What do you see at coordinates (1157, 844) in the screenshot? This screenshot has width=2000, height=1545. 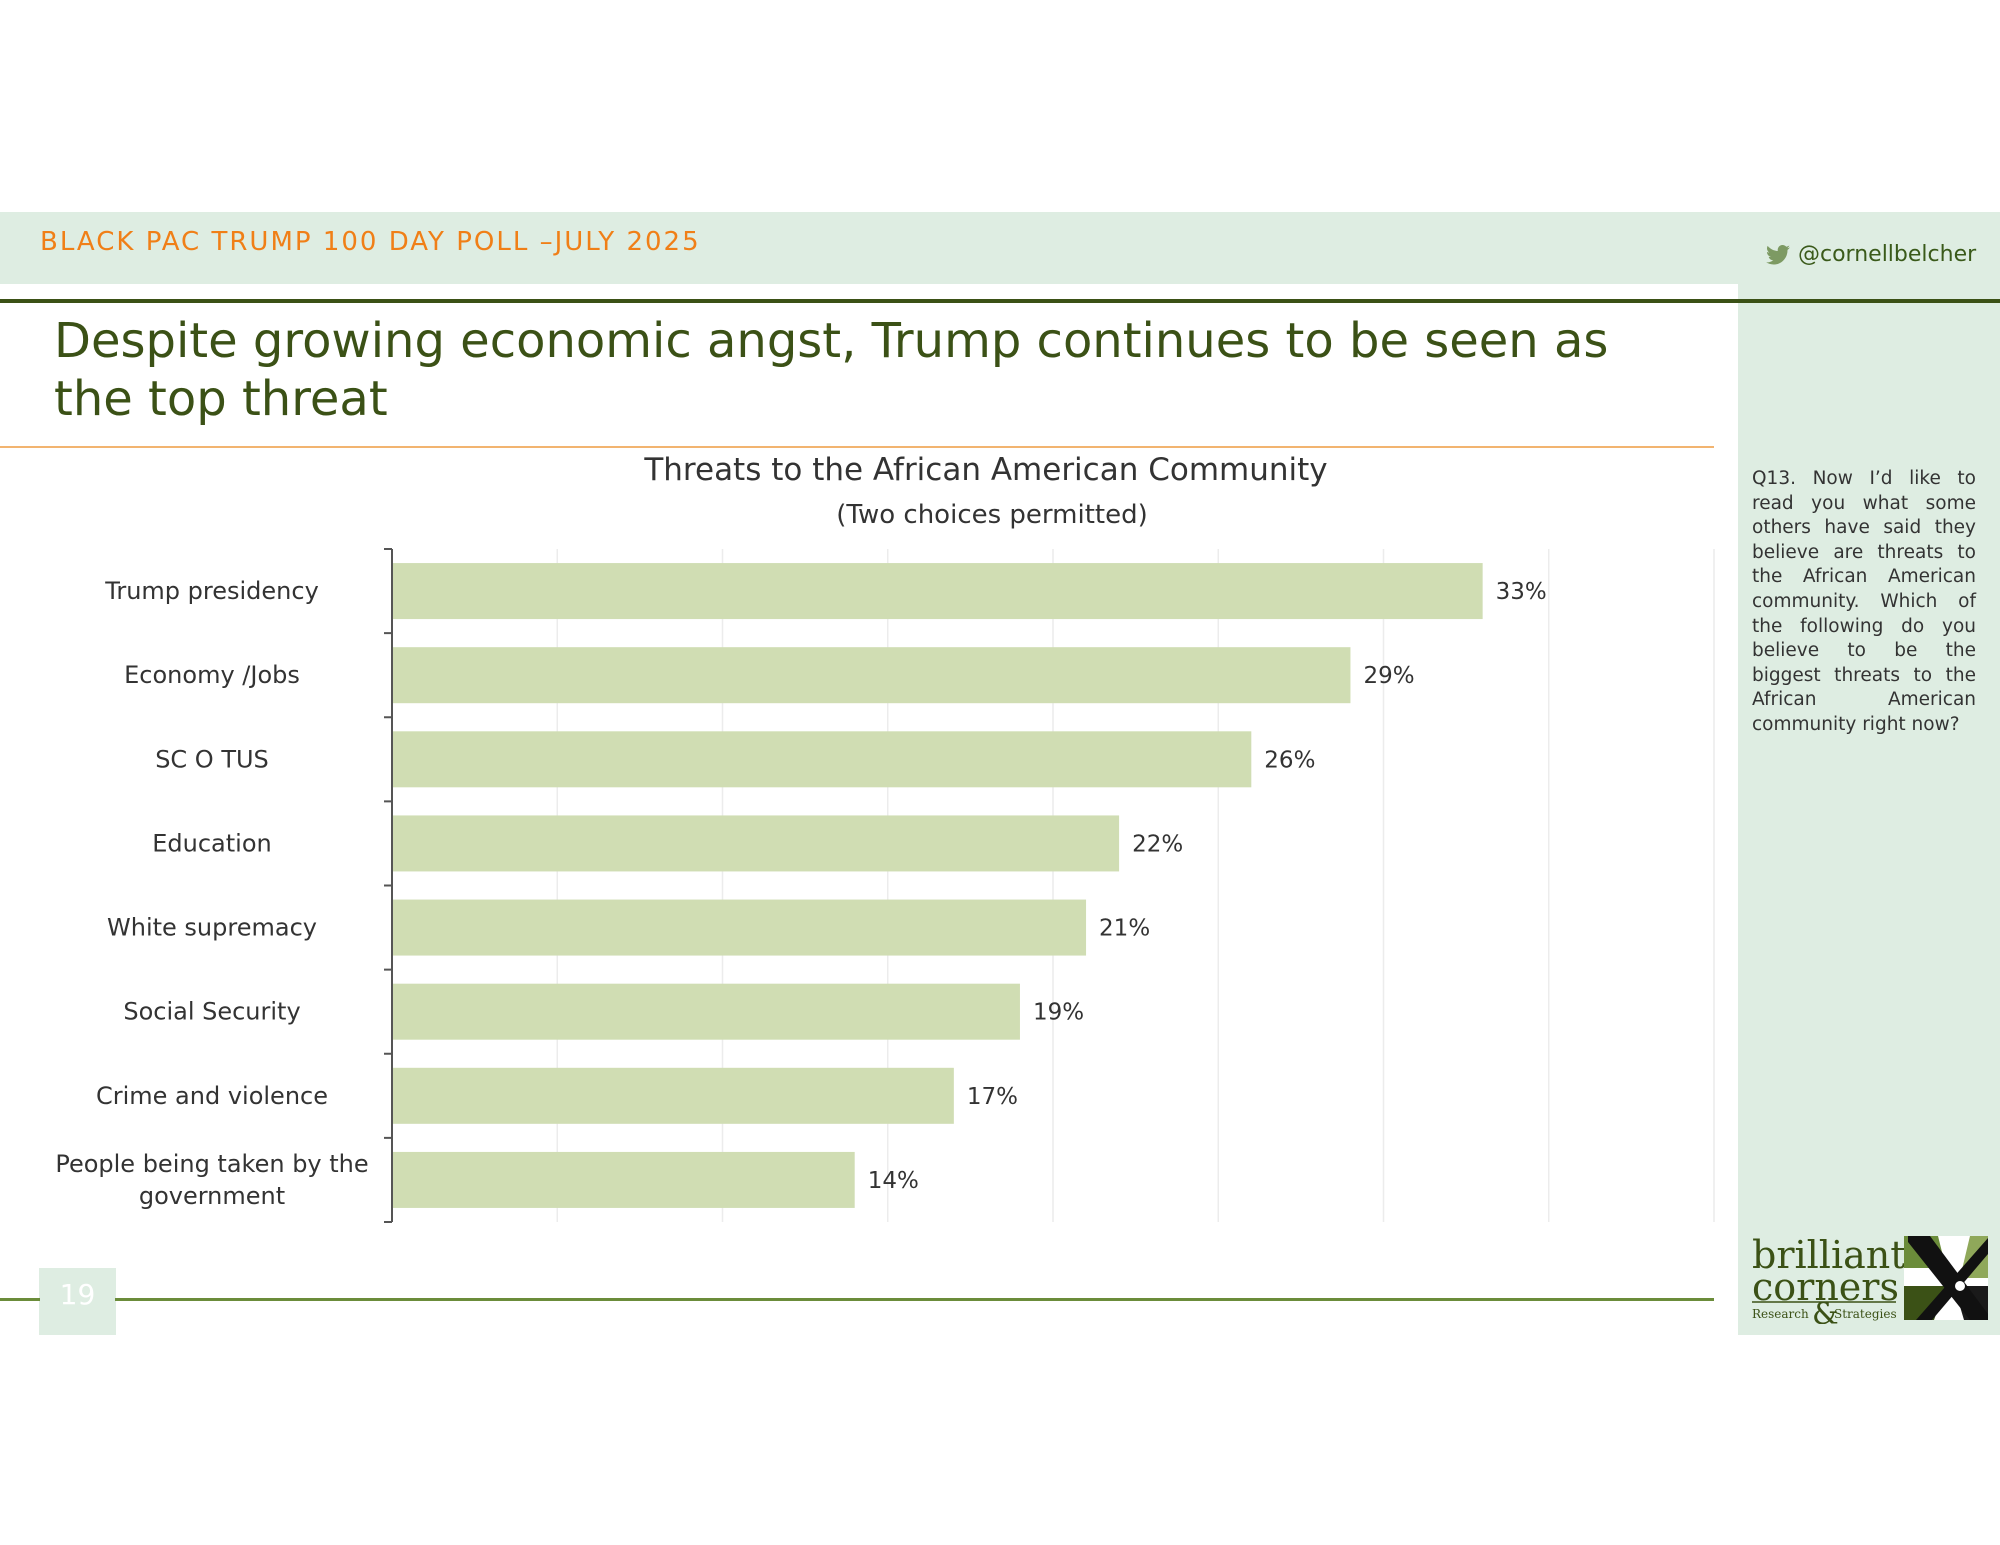 I see `data-label: 22%` at bounding box center [1157, 844].